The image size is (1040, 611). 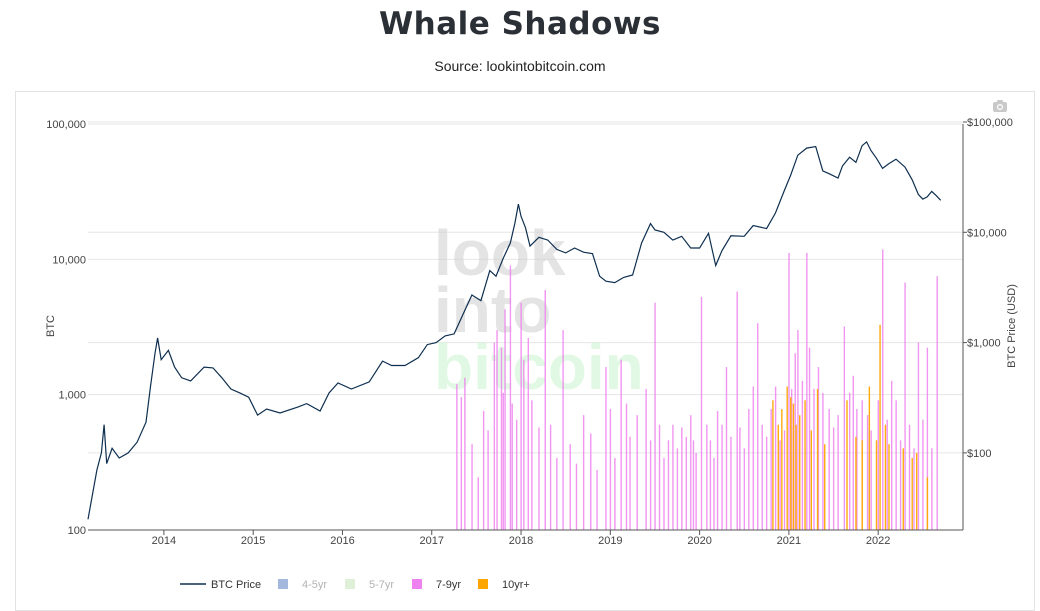 I want to click on x-tick-label: 2020, so click(x=699, y=541).